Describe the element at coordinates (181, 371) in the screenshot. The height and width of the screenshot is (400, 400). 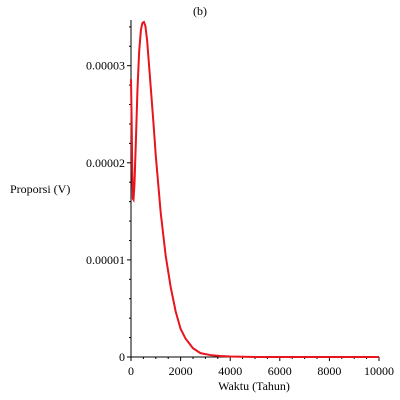
I see `x-tick-label: 2000` at that location.